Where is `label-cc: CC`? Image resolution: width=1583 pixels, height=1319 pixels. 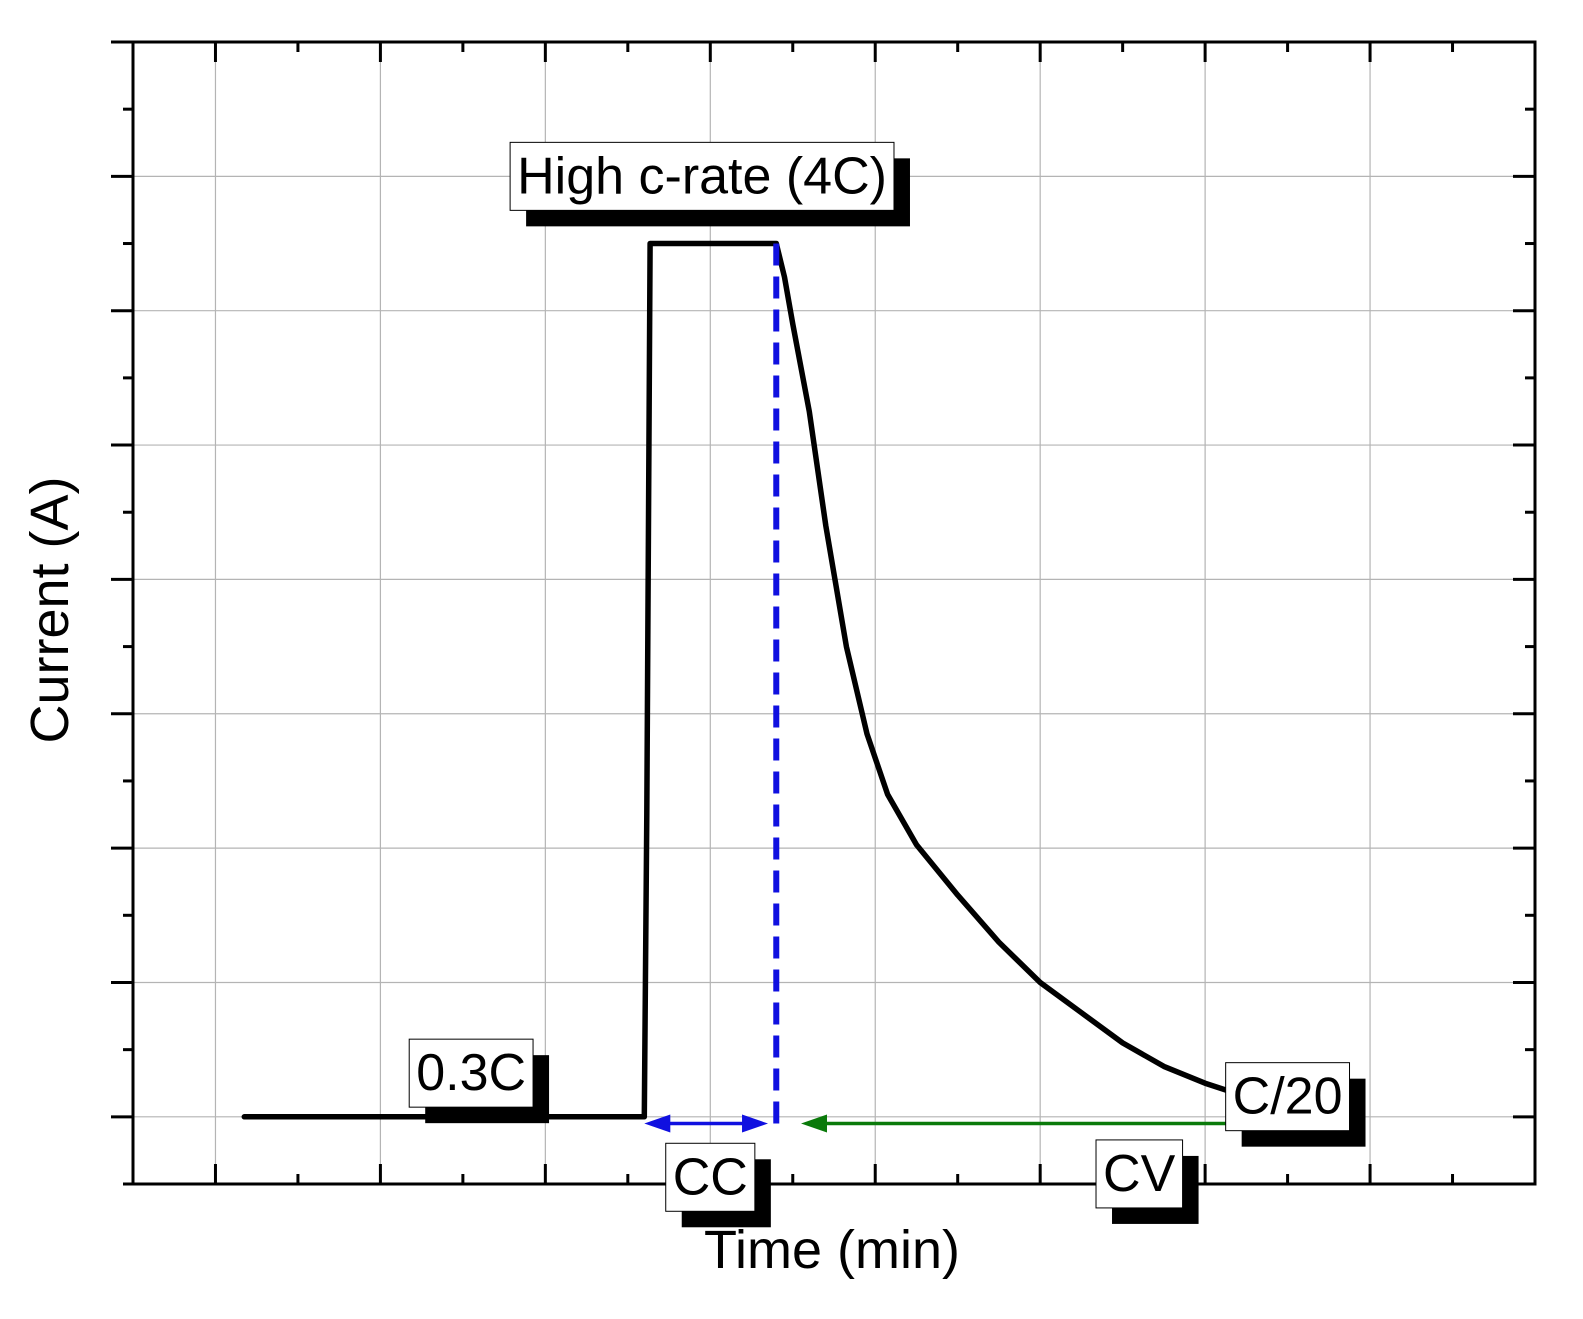
label-cc: CC is located at coordinates (718, 1185).